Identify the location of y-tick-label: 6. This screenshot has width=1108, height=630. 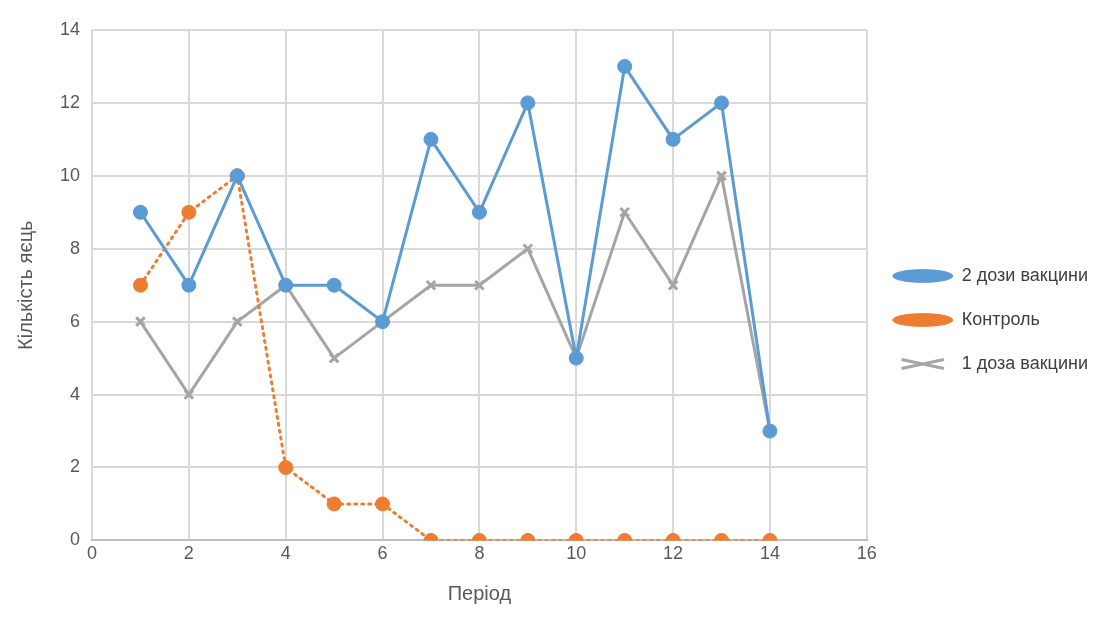
(75, 320).